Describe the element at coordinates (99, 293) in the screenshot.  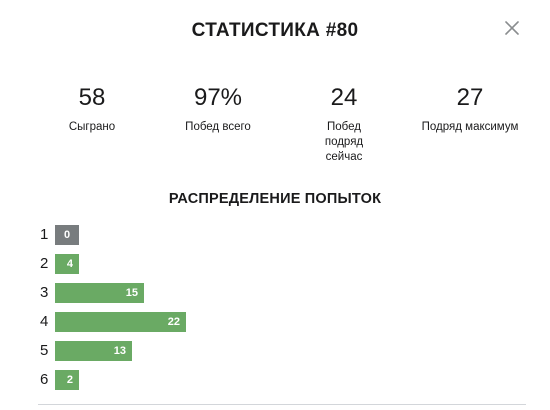
I see `distribution-bar: 15` at that location.